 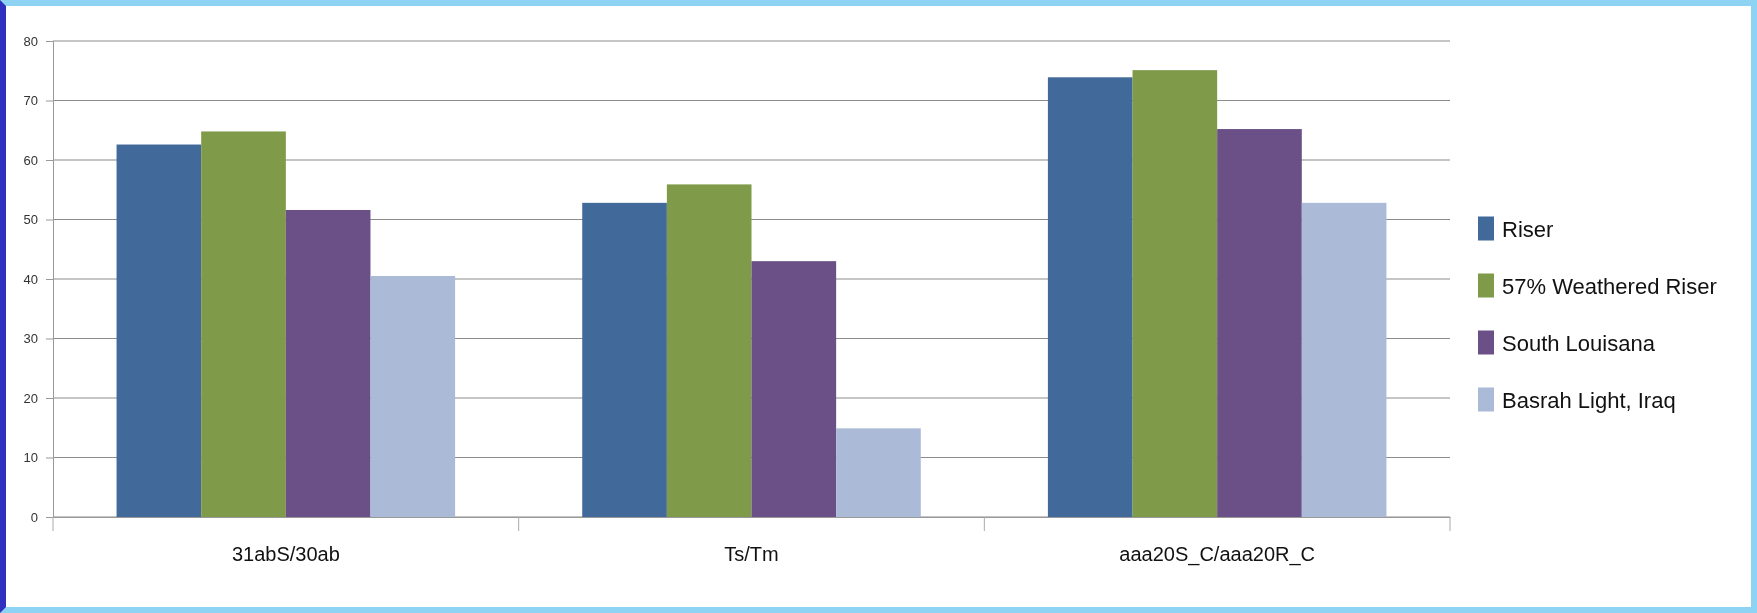 What do you see at coordinates (30, 220) in the screenshot?
I see `y-tick-label: 50` at bounding box center [30, 220].